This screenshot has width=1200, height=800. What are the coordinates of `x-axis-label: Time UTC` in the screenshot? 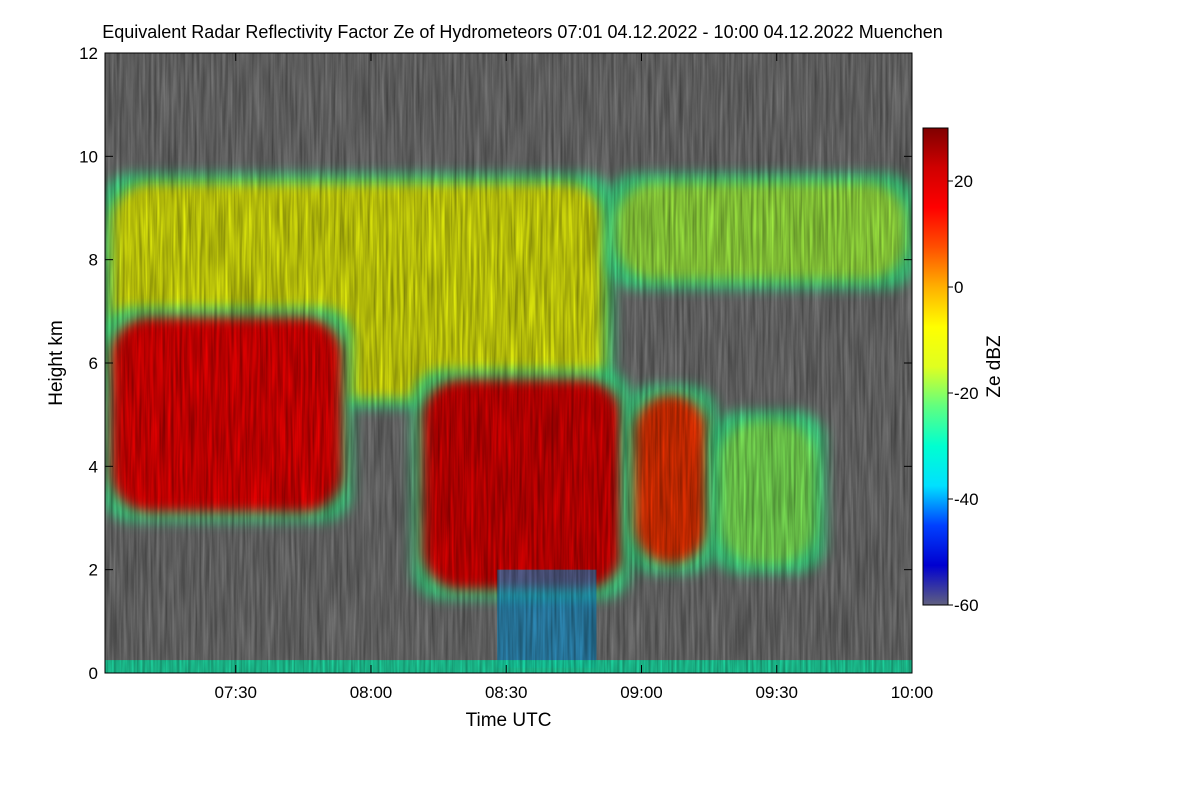 It's located at (509, 720).